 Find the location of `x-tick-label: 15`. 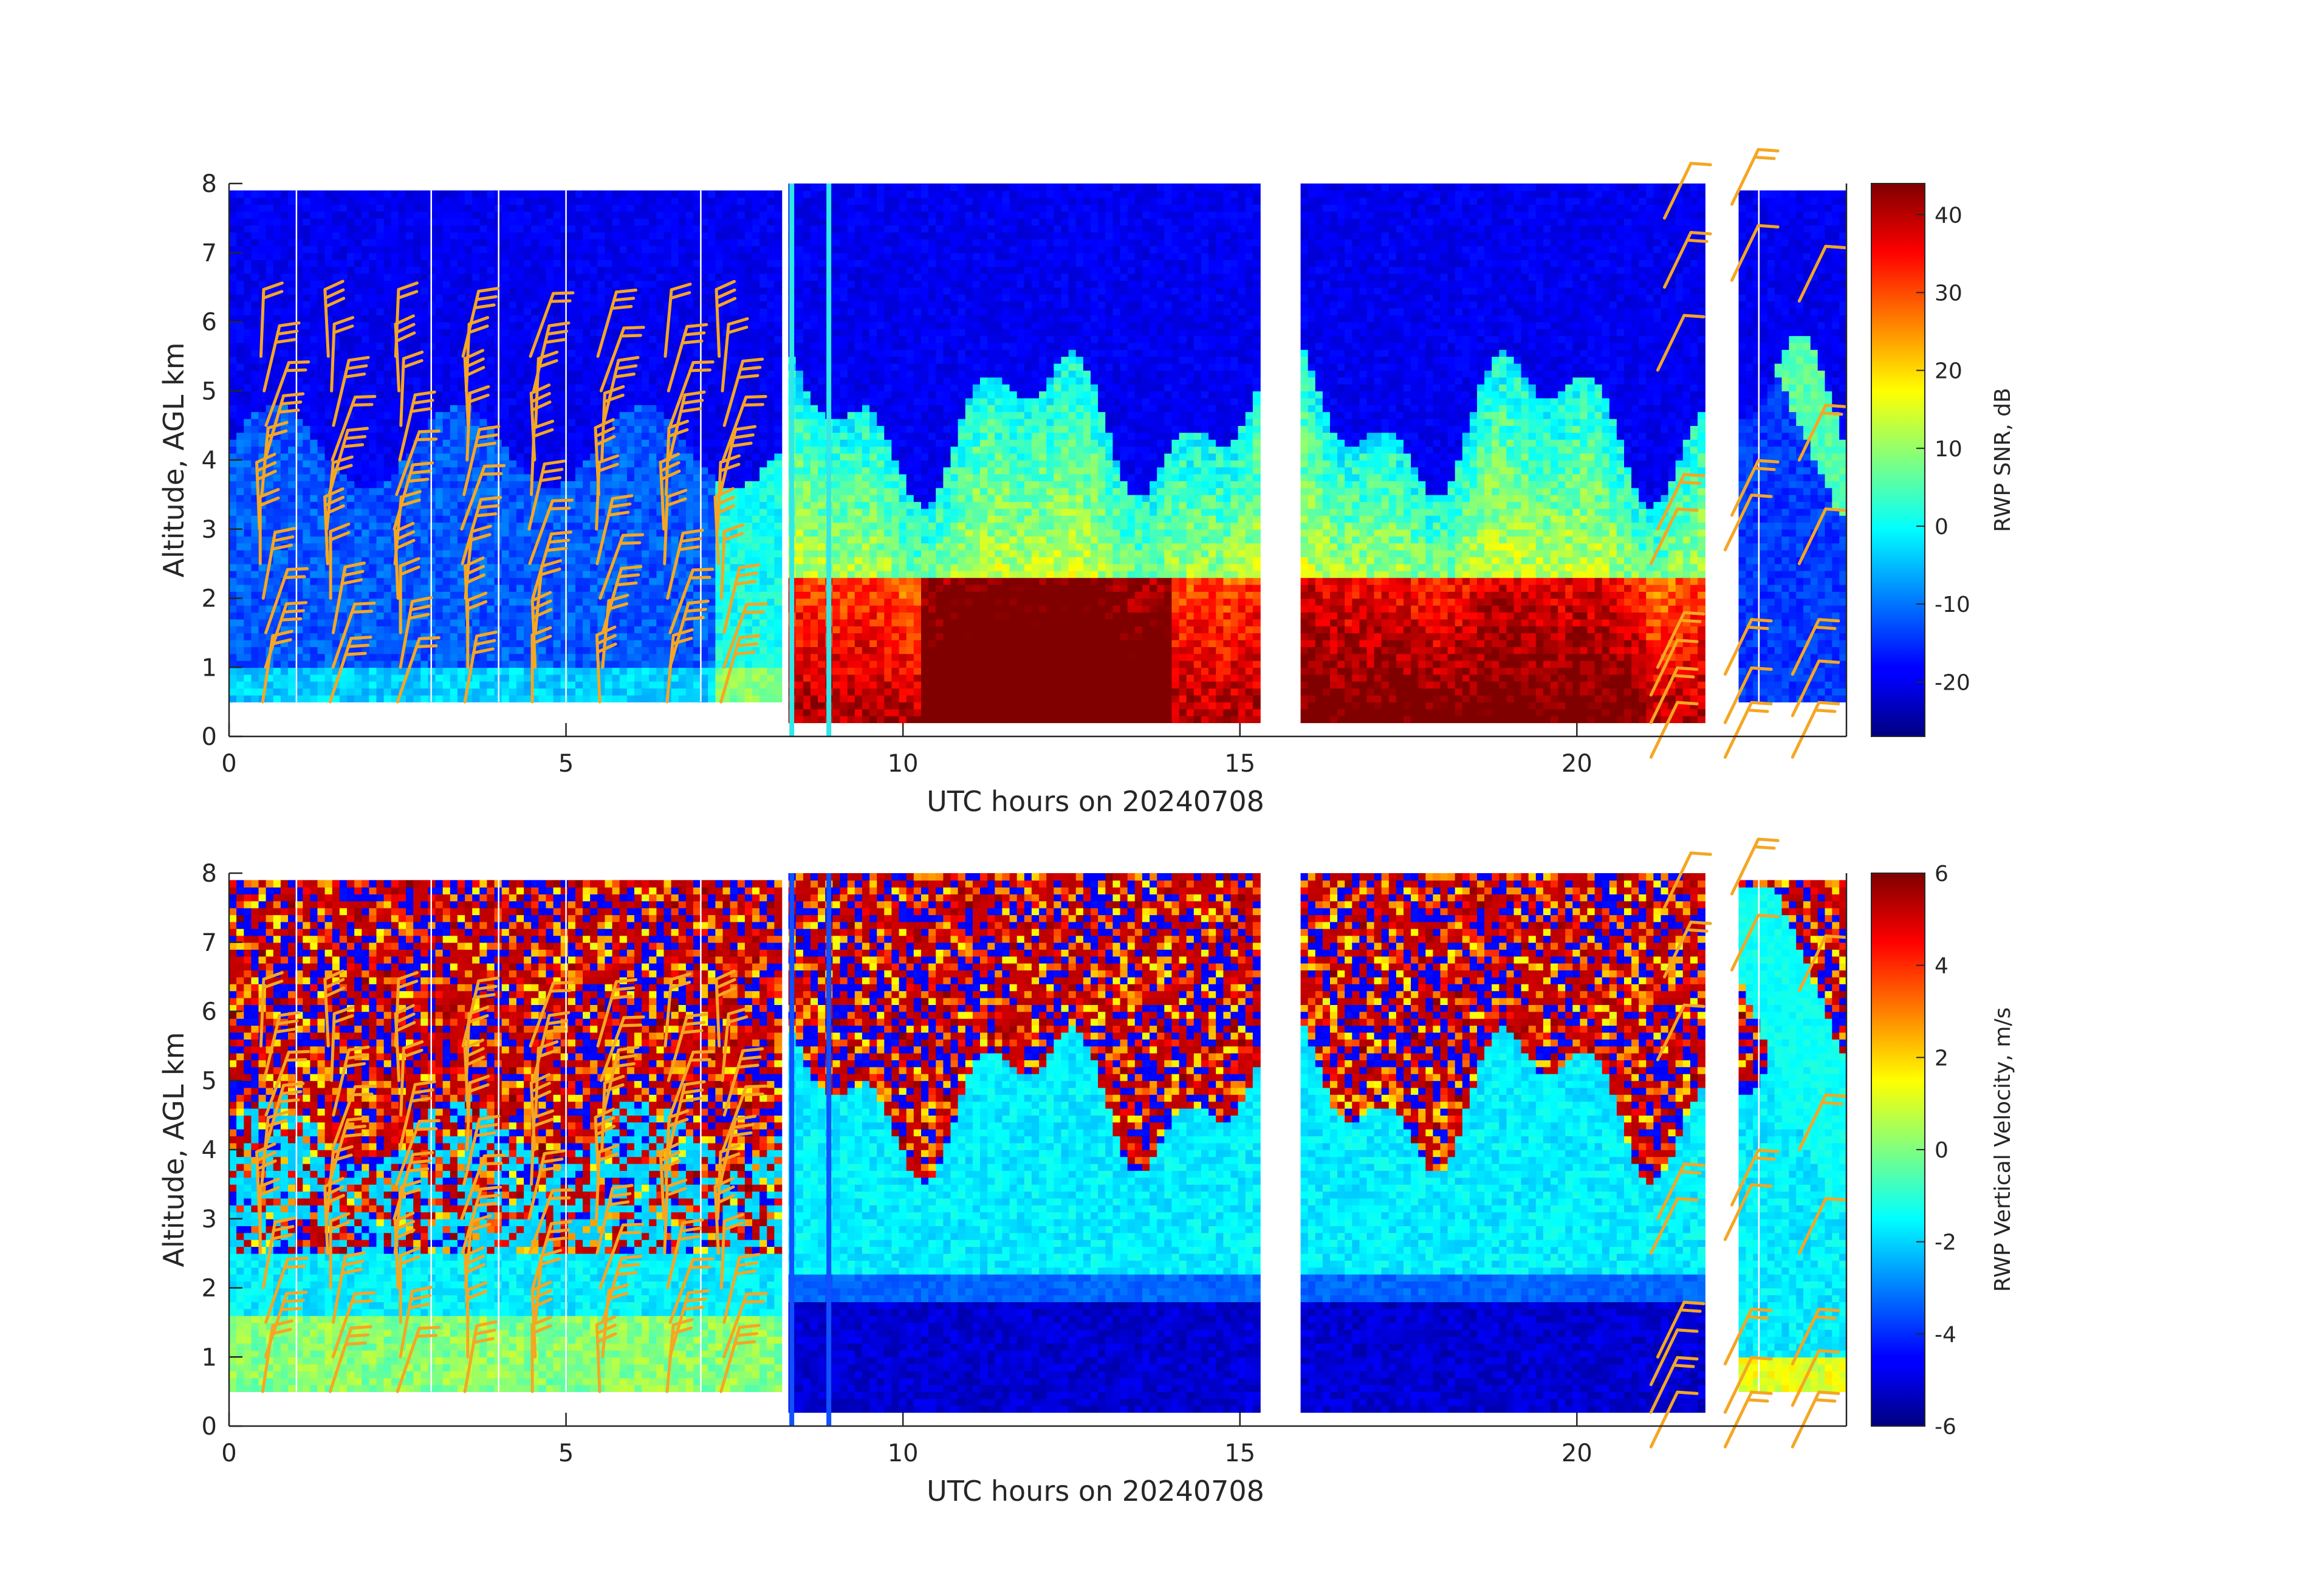

x-tick-label: 15 is located at coordinates (1239, 764).